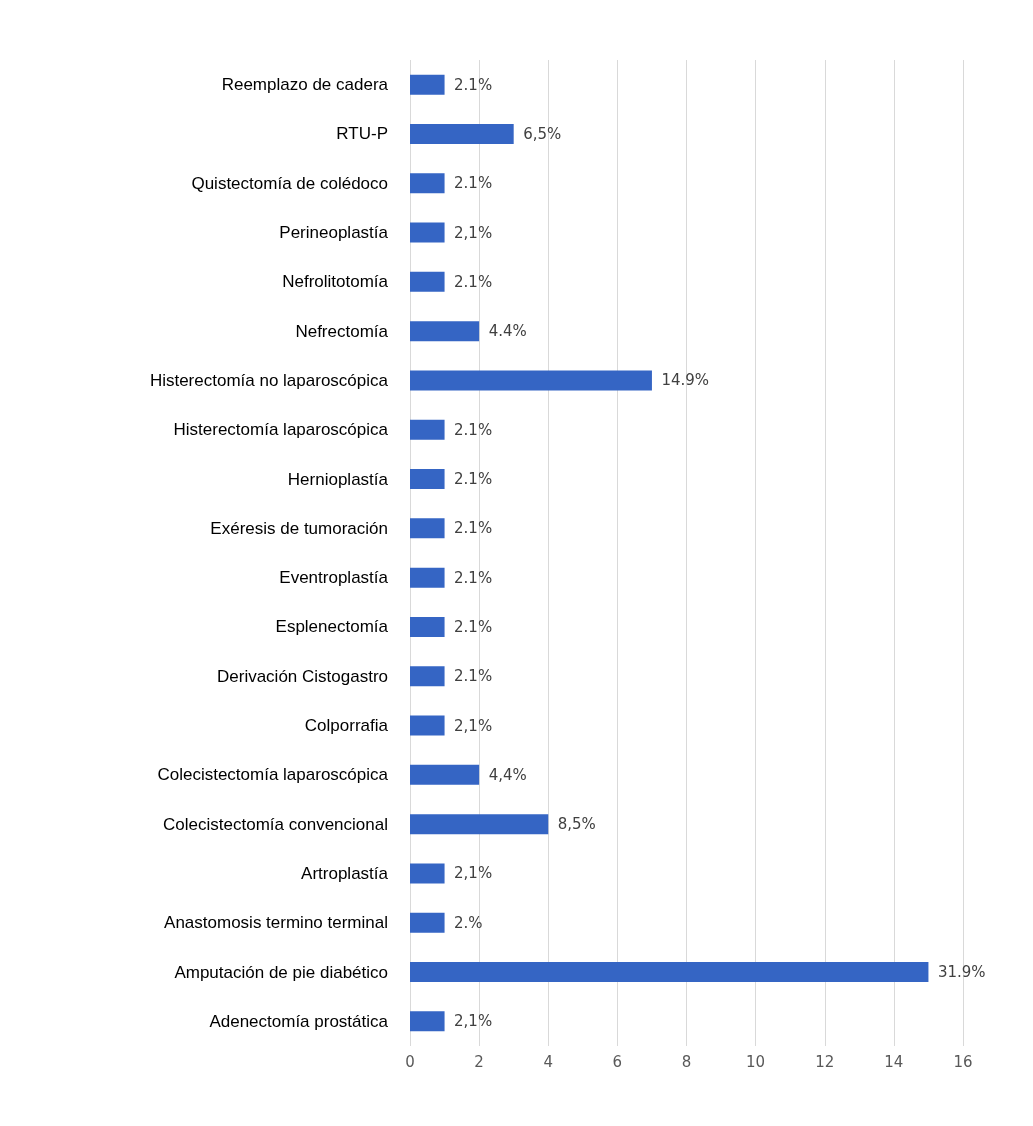 The image size is (1033, 1126). What do you see at coordinates (342, 331) in the screenshot?
I see `y-tick-label: Nefrectomía` at bounding box center [342, 331].